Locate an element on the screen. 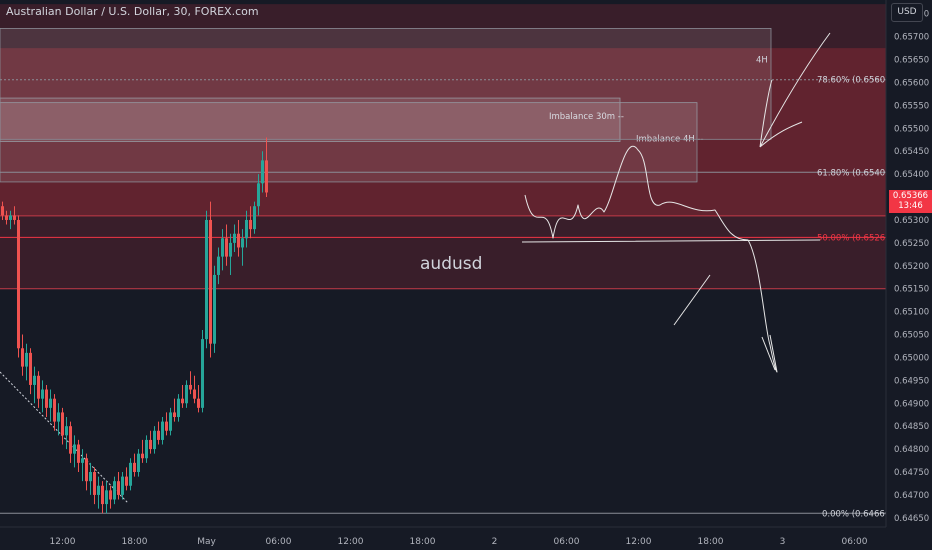 The height and width of the screenshot is (550, 932). currency-button: USD is located at coordinates (907, 12).